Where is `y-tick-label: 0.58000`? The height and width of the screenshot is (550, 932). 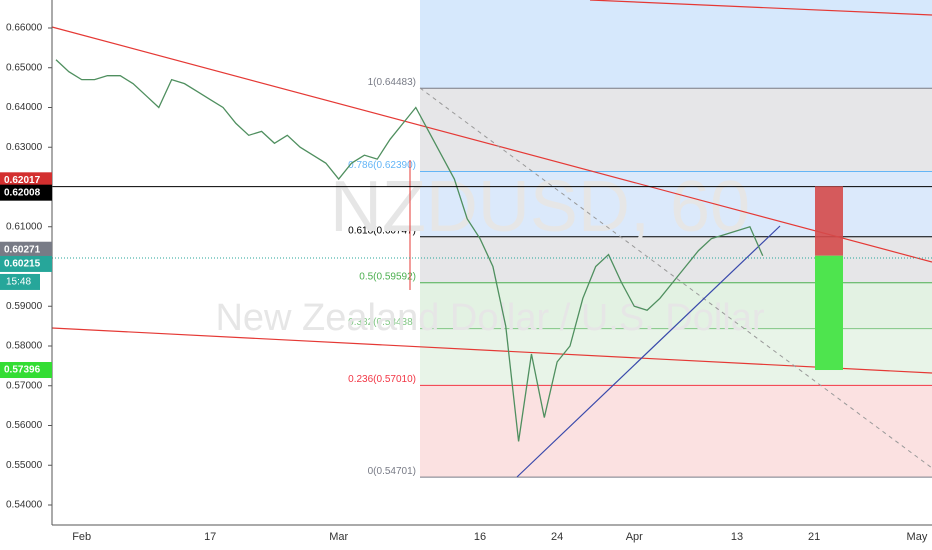 y-tick-label: 0.58000 is located at coordinates (24, 346).